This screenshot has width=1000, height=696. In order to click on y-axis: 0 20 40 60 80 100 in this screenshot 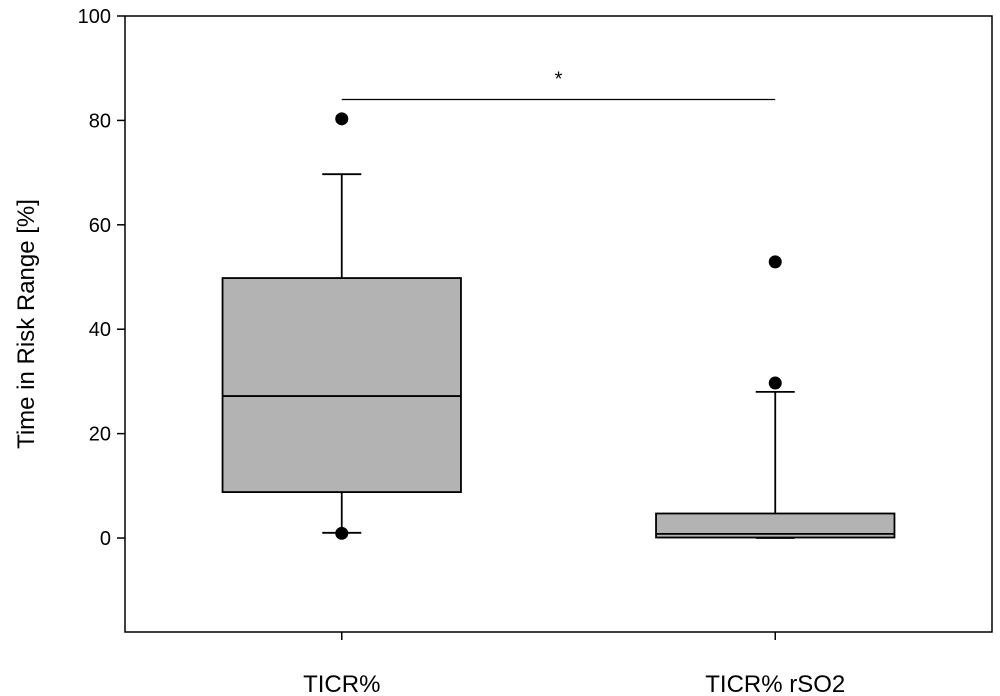, I will do `click(101, 278)`.